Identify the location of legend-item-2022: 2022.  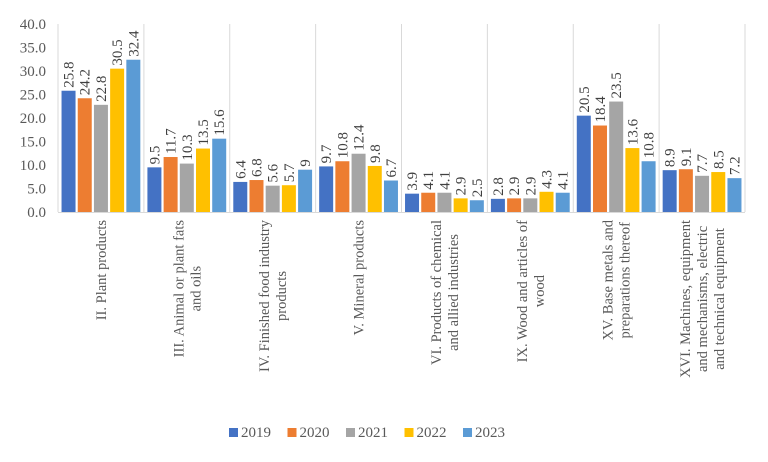
(425, 433).